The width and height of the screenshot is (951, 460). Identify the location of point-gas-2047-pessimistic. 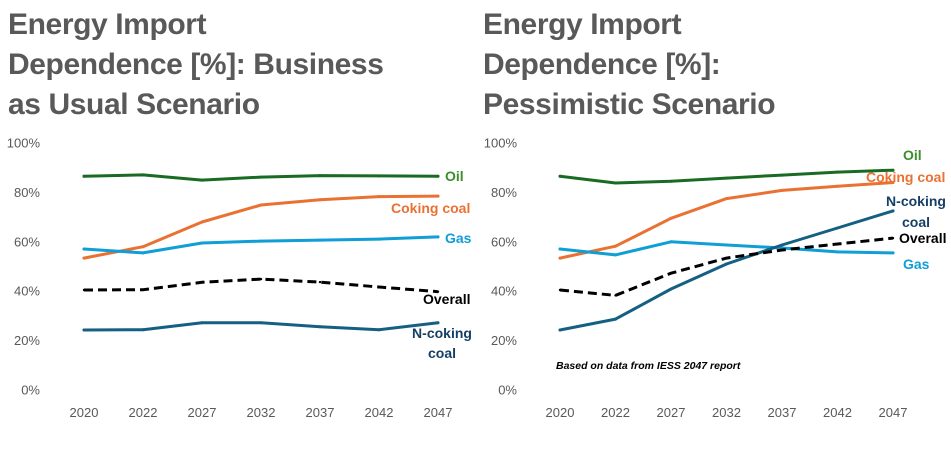
(893, 253).